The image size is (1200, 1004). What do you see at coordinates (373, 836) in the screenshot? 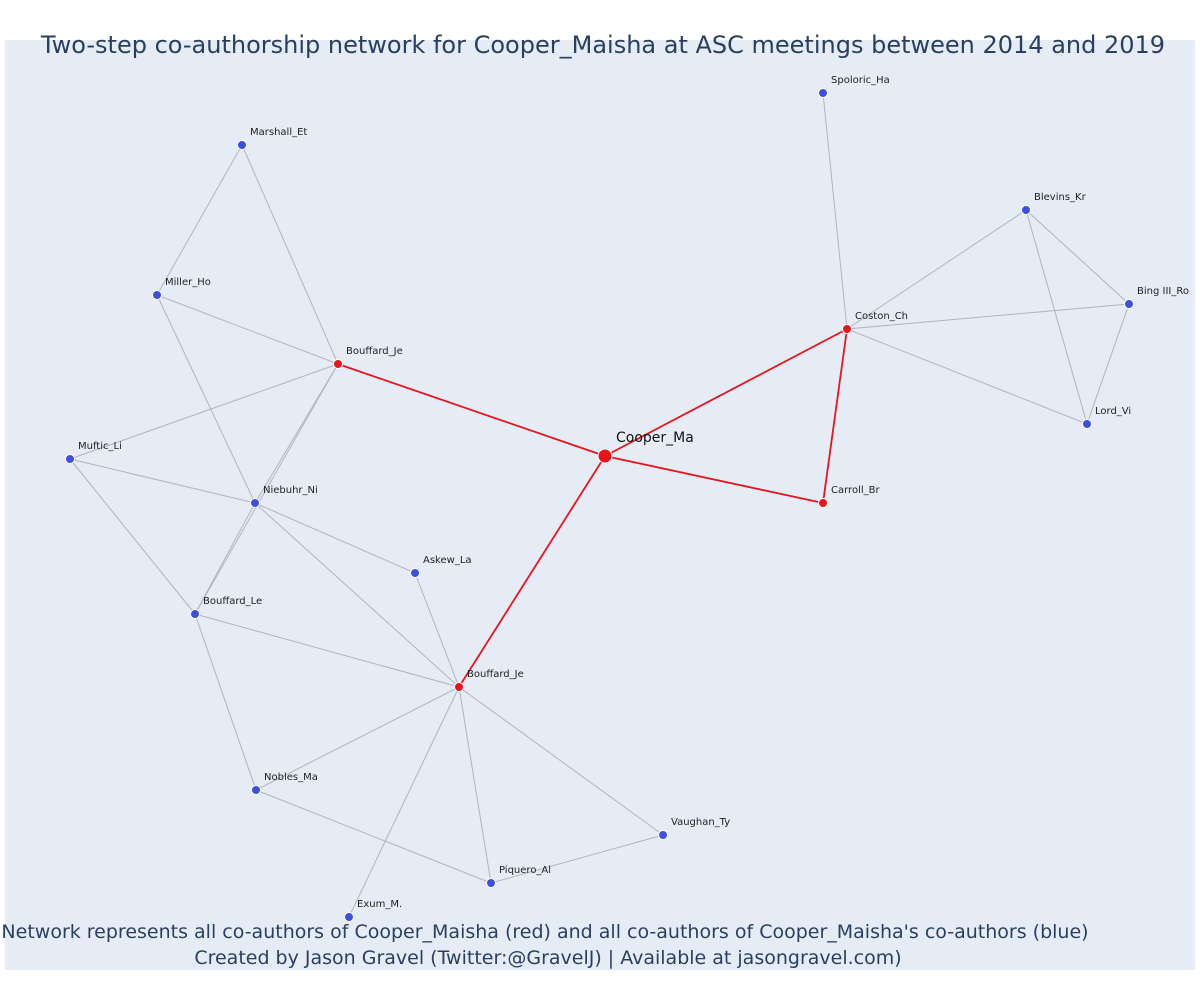
I see `edge-nobles-piquero` at bounding box center [373, 836].